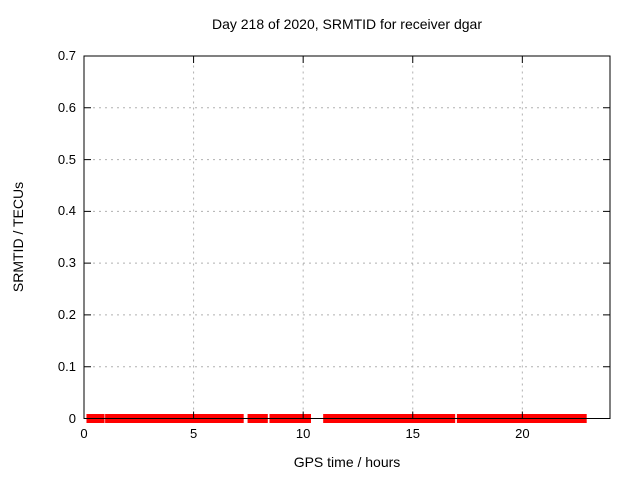 The image size is (640, 480). Describe the element at coordinates (66, 211) in the screenshot. I see `y-tick-label: 0.4` at that location.